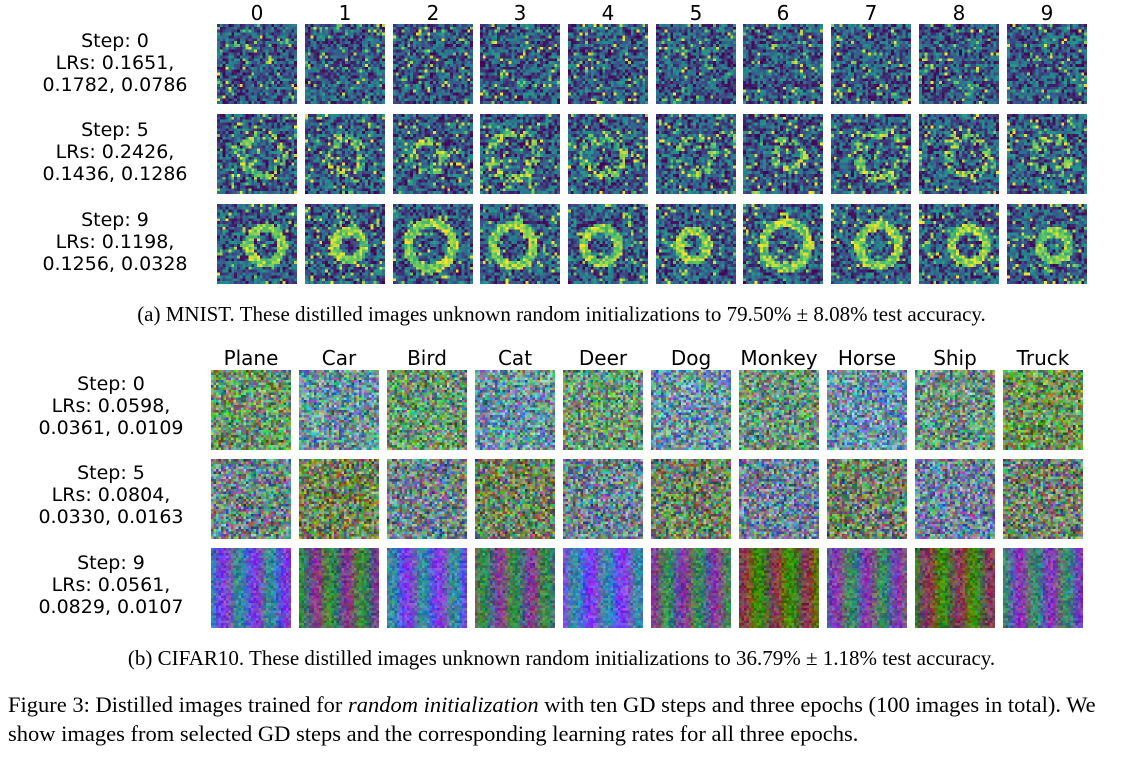  I want to click on cifar-col-header: Plane, so click(251, 358).